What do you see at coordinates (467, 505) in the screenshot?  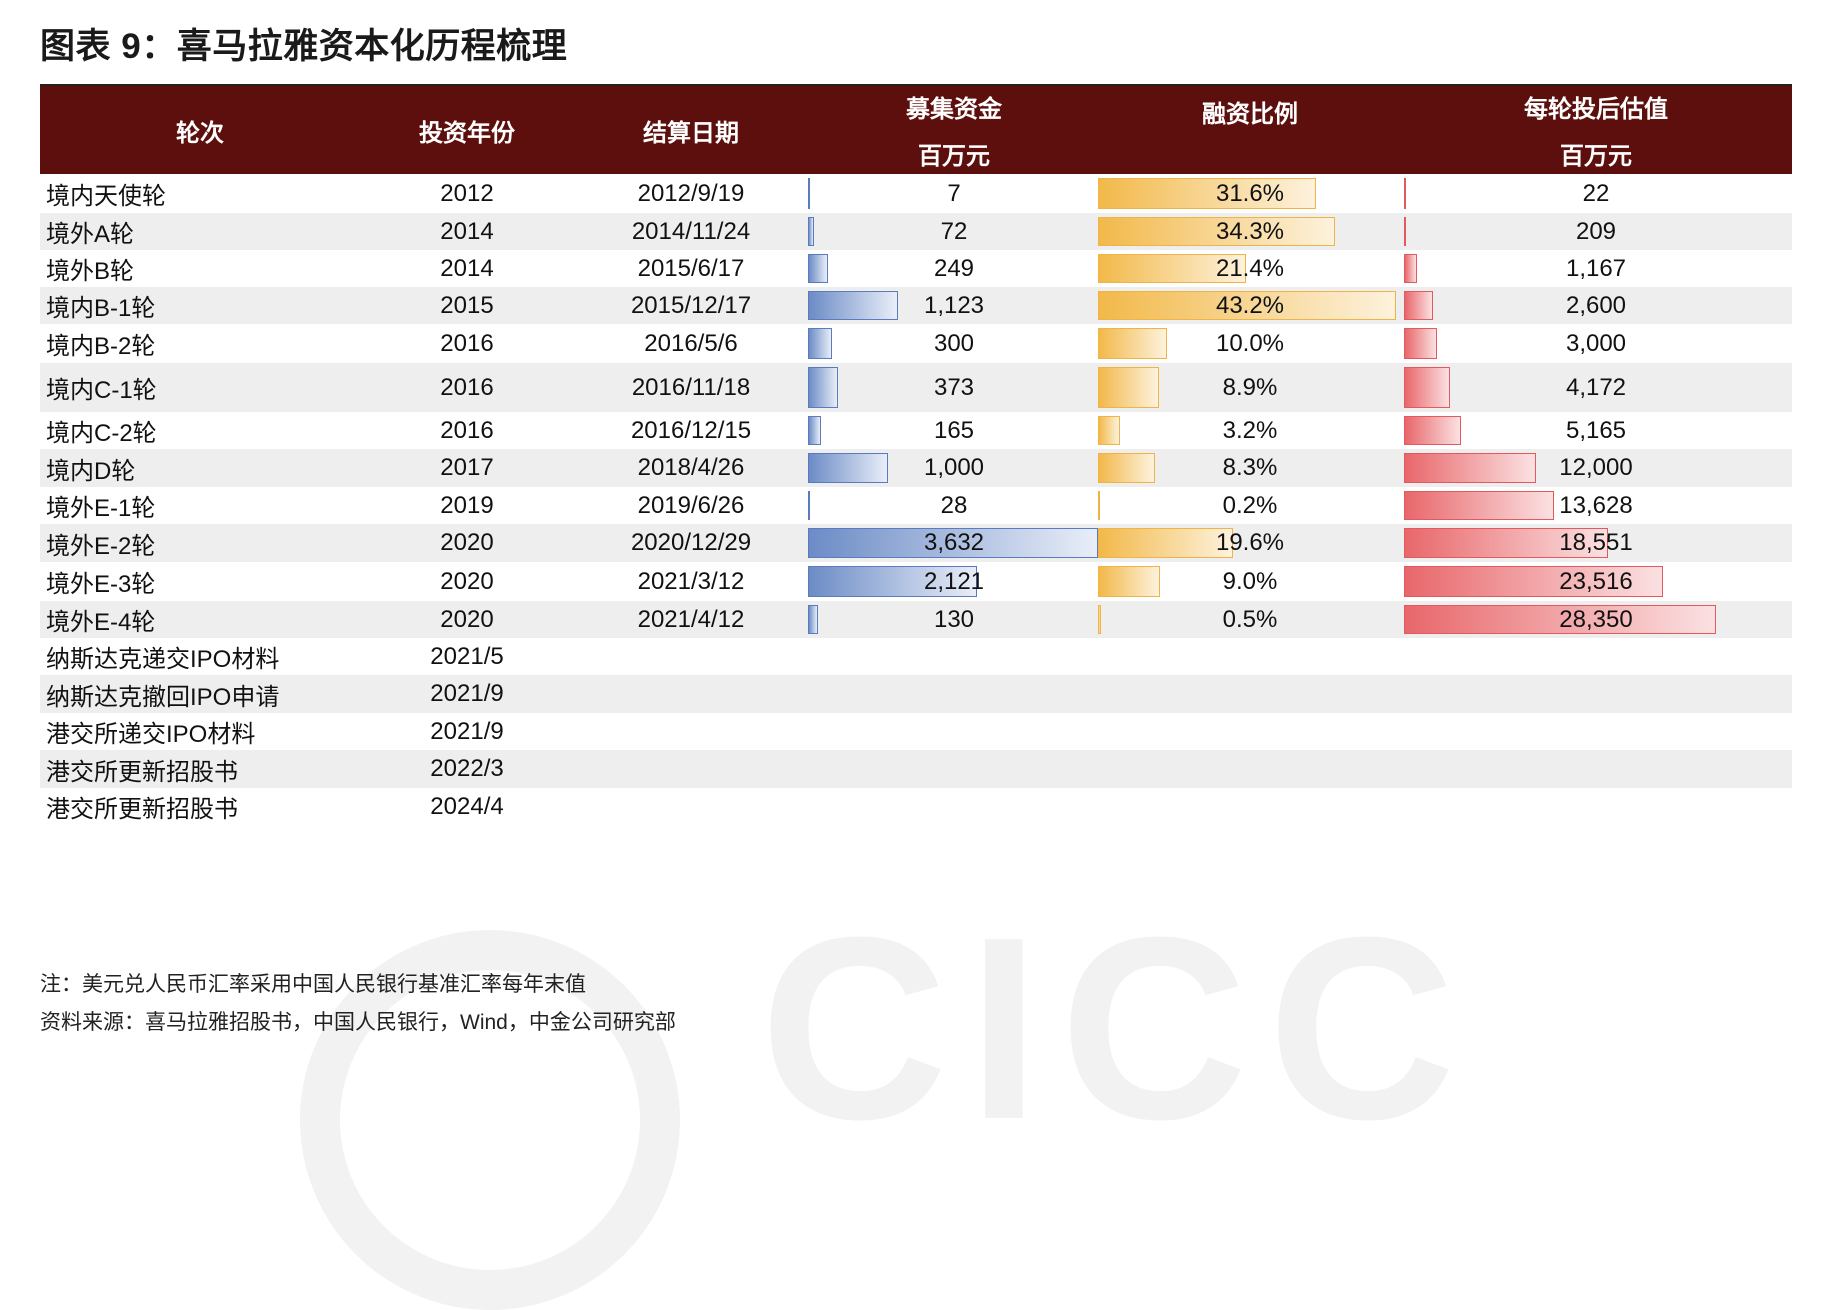 I see `year-cell: 2019` at bounding box center [467, 505].